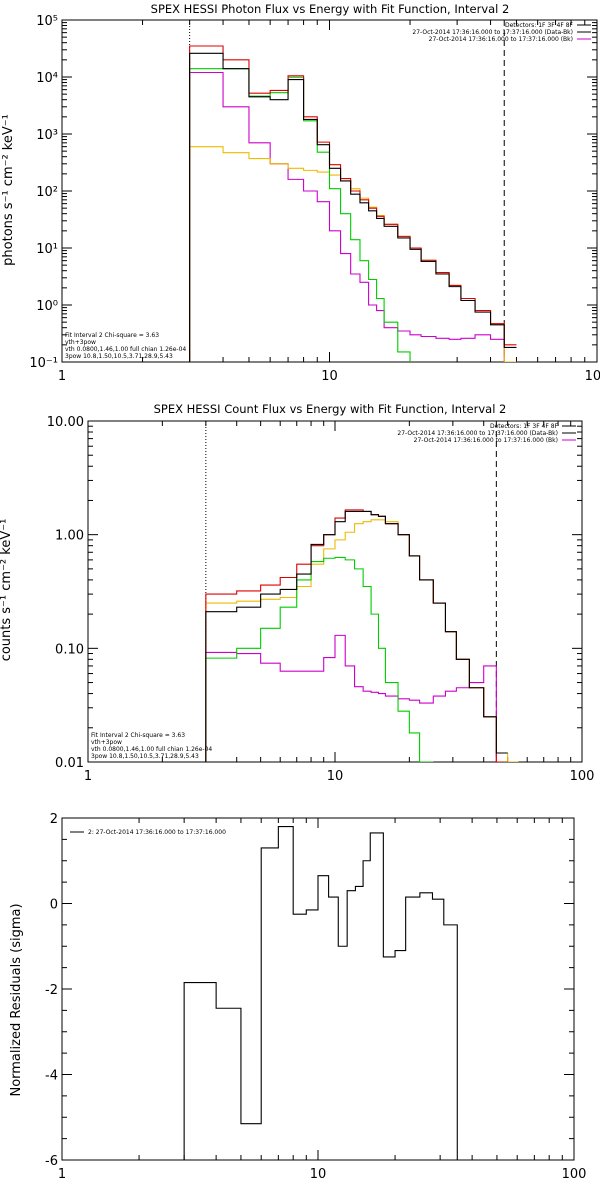 Image resolution: width=600 pixels, height=1200 pixels. What do you see at coordinates (7, 590) in the screenshot?
I see `count-flux-ylabel: counts s⁻¹ cm⁻² keV⁻¹` at bounding box center [7, 590].